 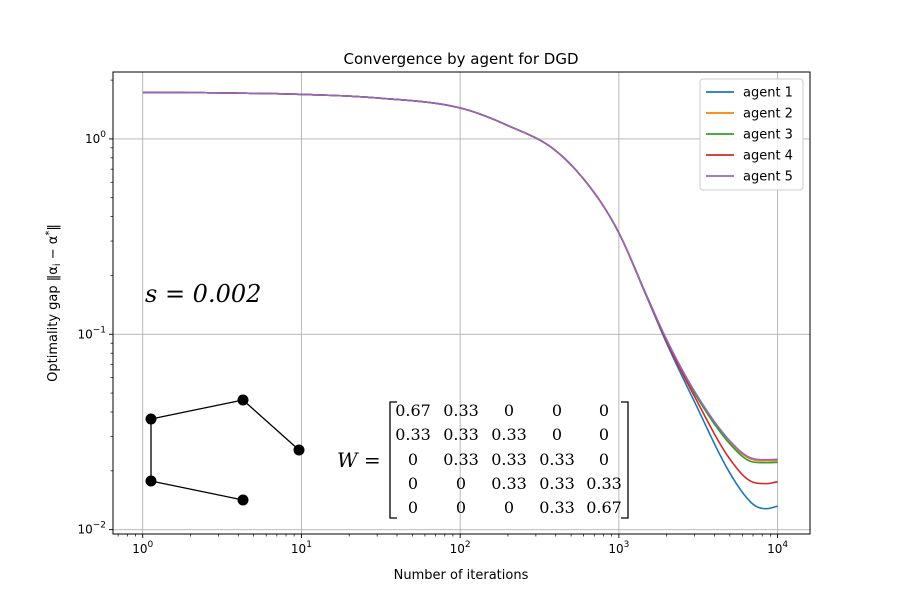 I want to click on matrix-left-bracket, so click(x=393, y=460).